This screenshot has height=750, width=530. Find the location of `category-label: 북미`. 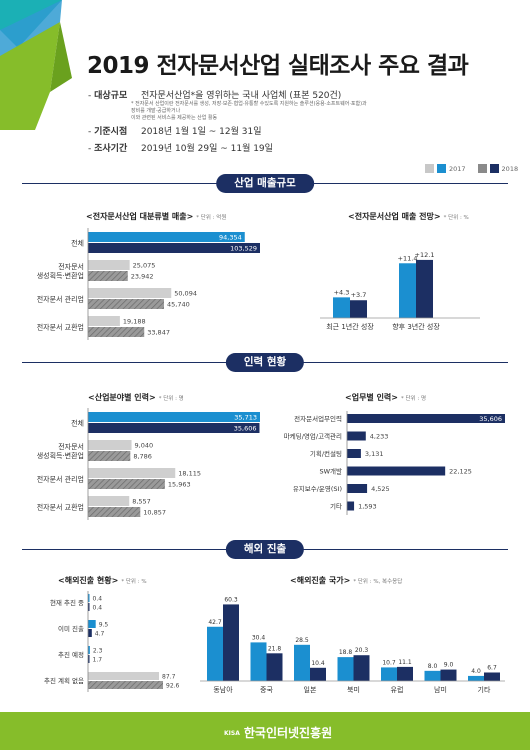

category-label: 북미 is located at coordinates (353, 689).